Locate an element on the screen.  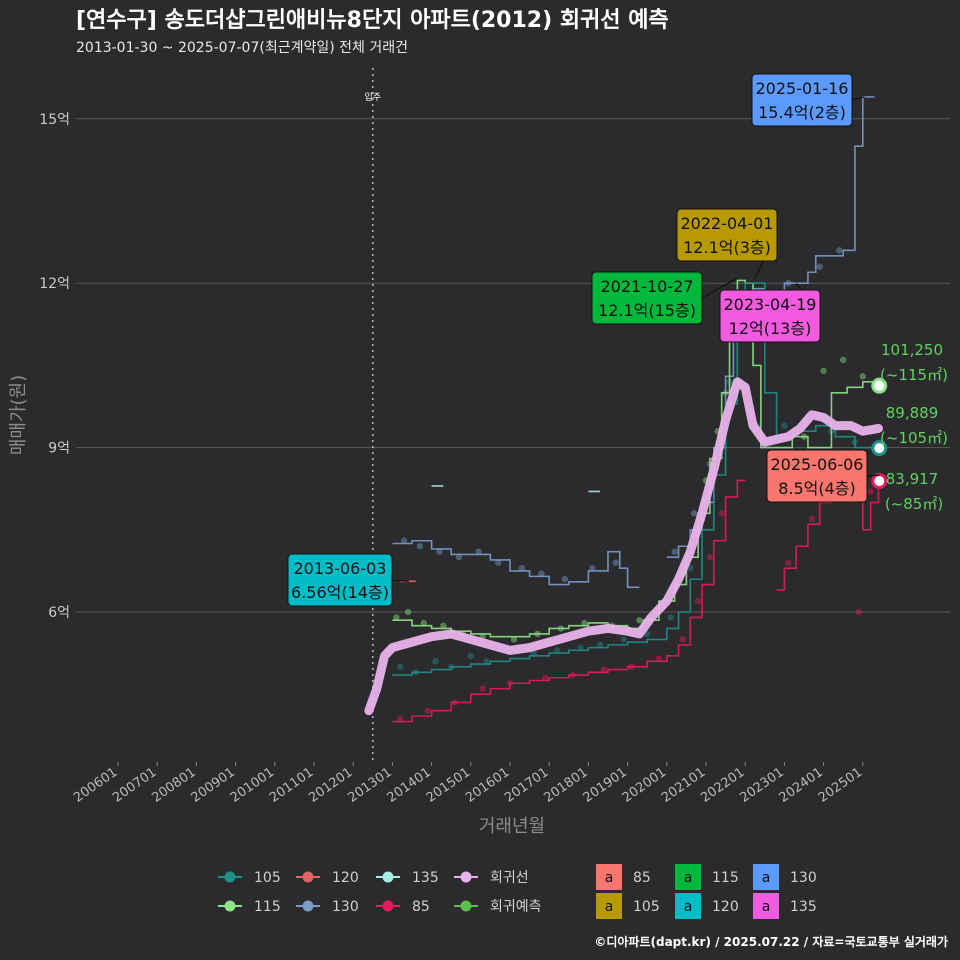
annotation-value: 15.4억(2층) is located at coordinates (802, 112).